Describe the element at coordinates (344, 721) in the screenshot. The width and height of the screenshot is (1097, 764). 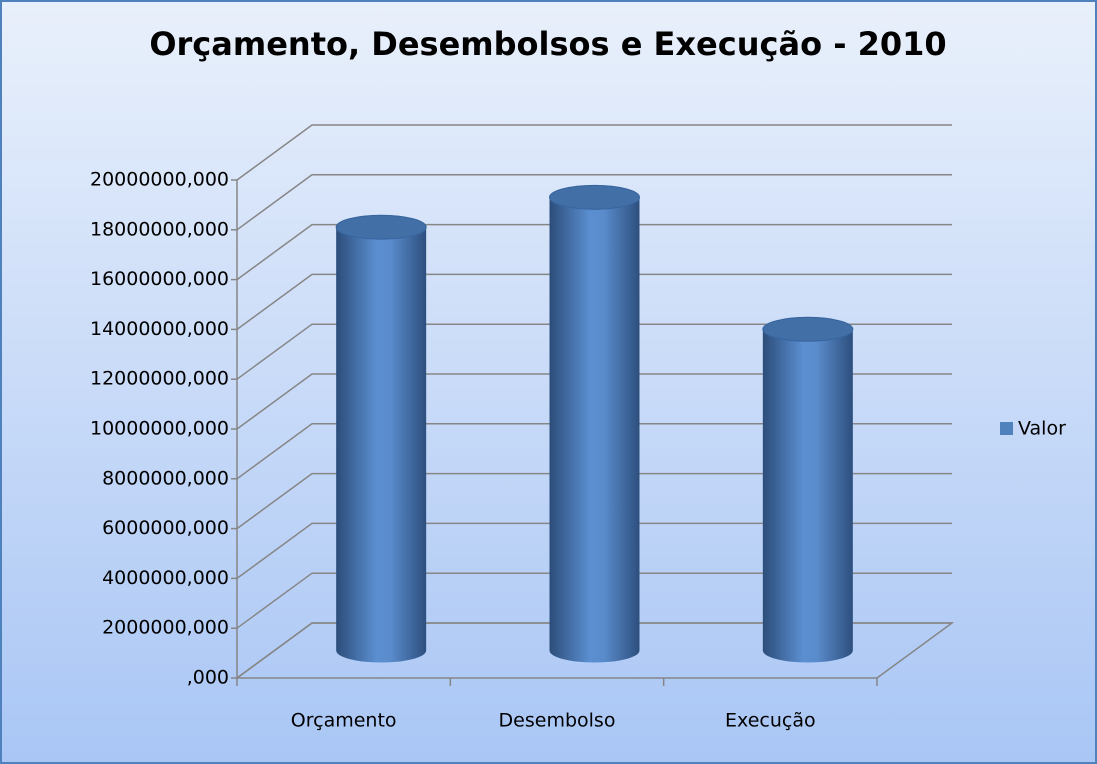
I see `x-tick-label: Orçamento` at that location.